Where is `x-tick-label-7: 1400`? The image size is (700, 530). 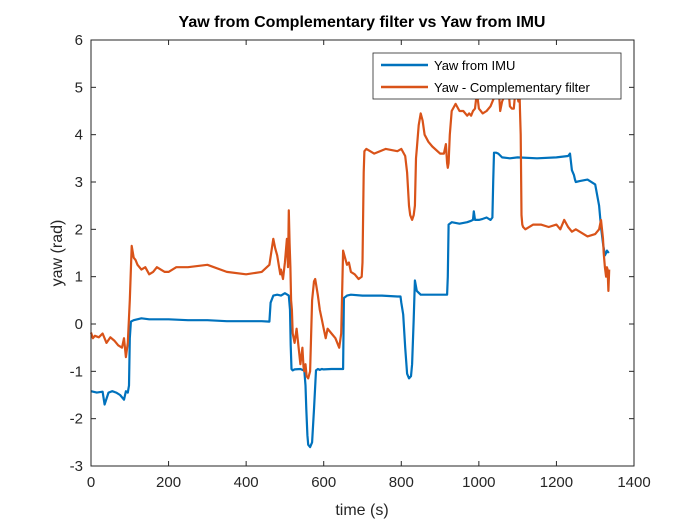 x-tick-label-7: 1400 is located at coordinates (633, 482).